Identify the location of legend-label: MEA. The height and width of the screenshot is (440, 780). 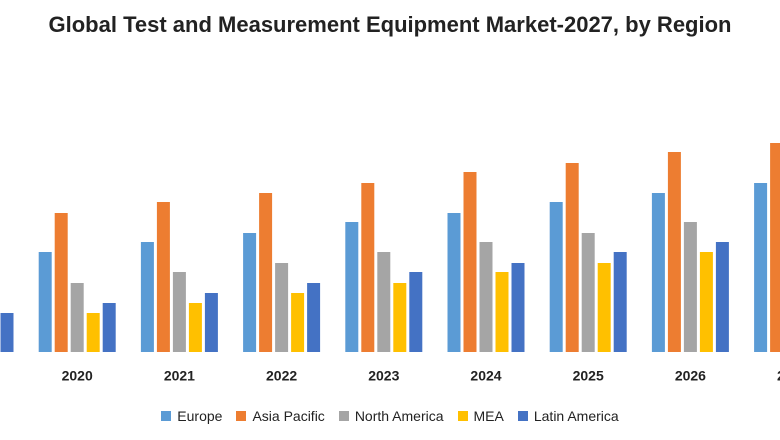
(488, 416).